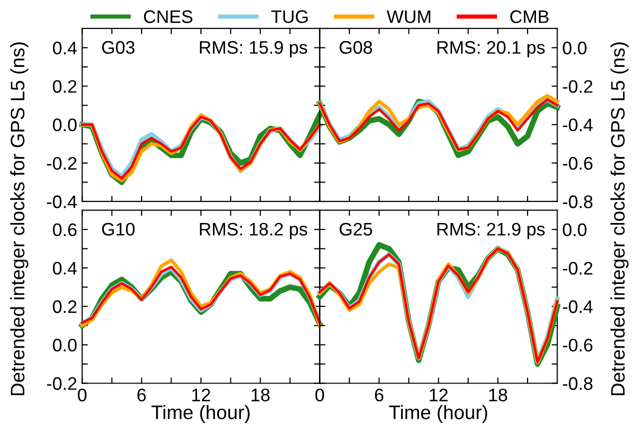 This screenshot has height=438, width=642. What do you see at coordinates (118, 229) in the screenshot?
I see `annotation: G10` at bounding box center [118, 229].